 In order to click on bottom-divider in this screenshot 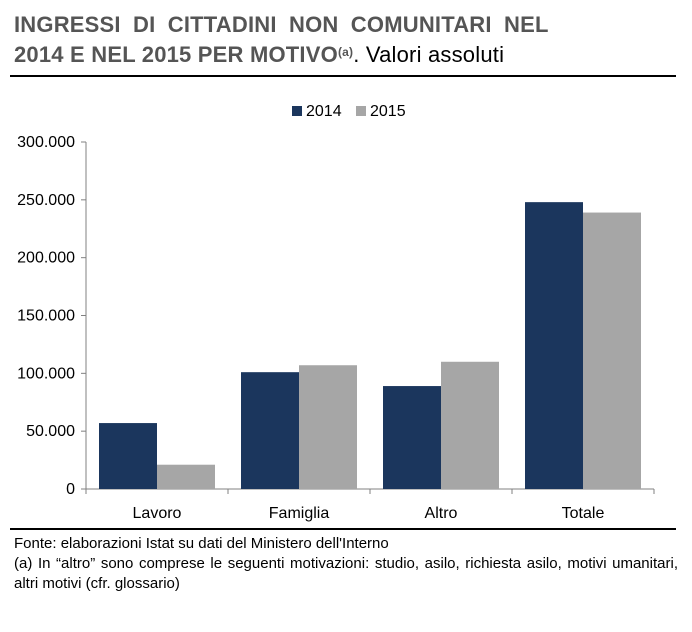, I will do `click(343, 529)`.